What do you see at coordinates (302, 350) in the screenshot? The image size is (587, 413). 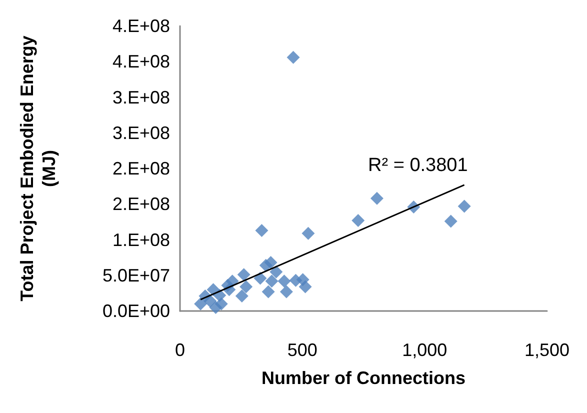 I see `x-tick-label: 500` at bounding box center [302, 350].